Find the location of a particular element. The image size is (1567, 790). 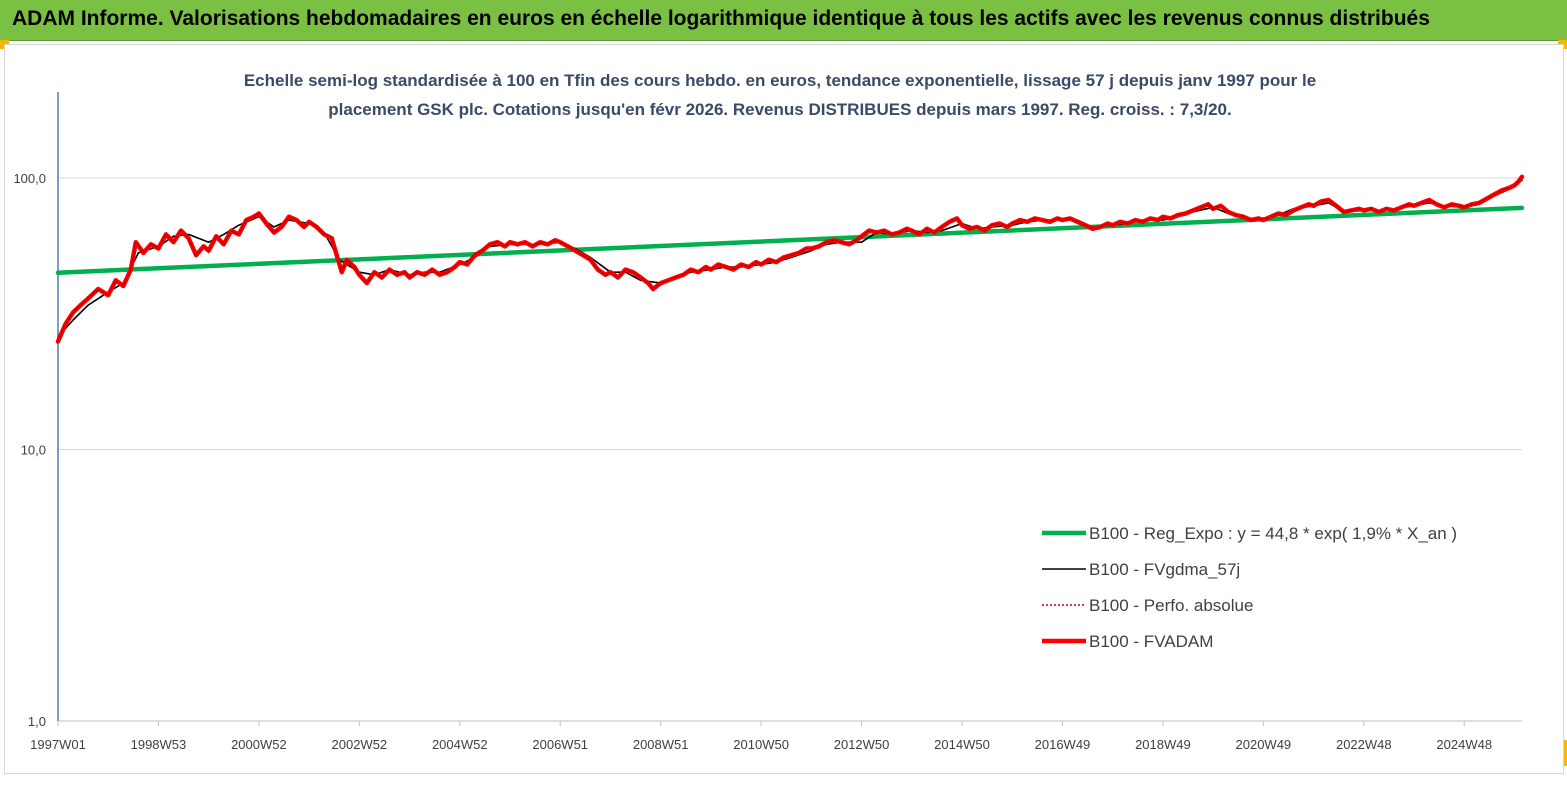

x-tick-label-10: 2016W49 is located at coordinates (1063, 744).